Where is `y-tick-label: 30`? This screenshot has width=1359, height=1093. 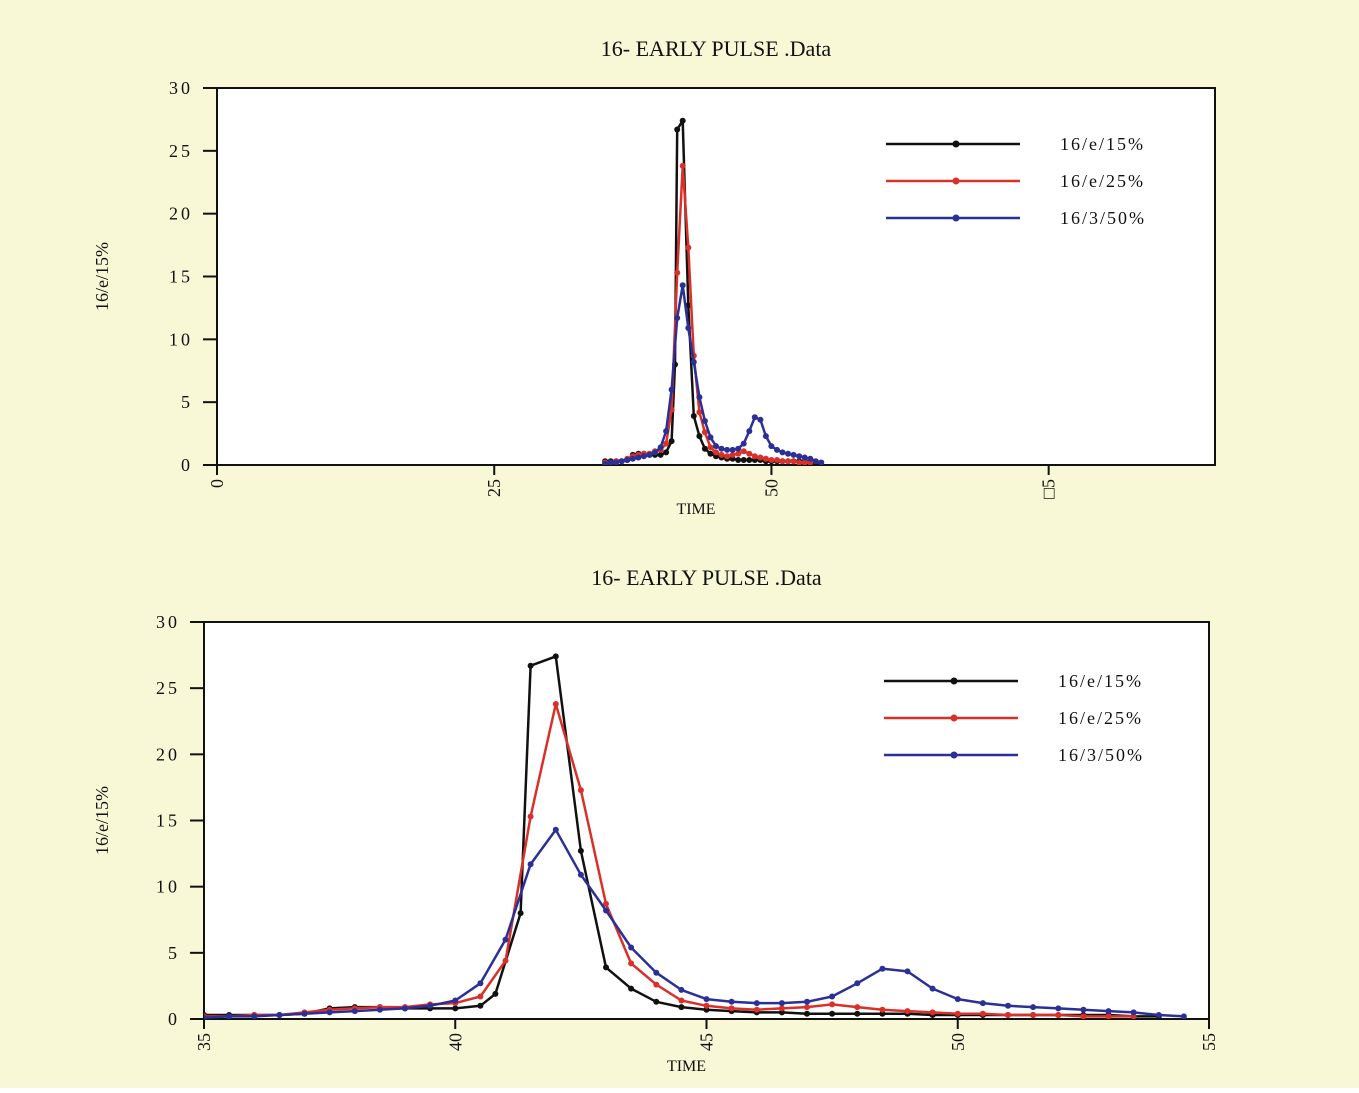 y-tick-label: 30 is located at coordinates (168, 622).